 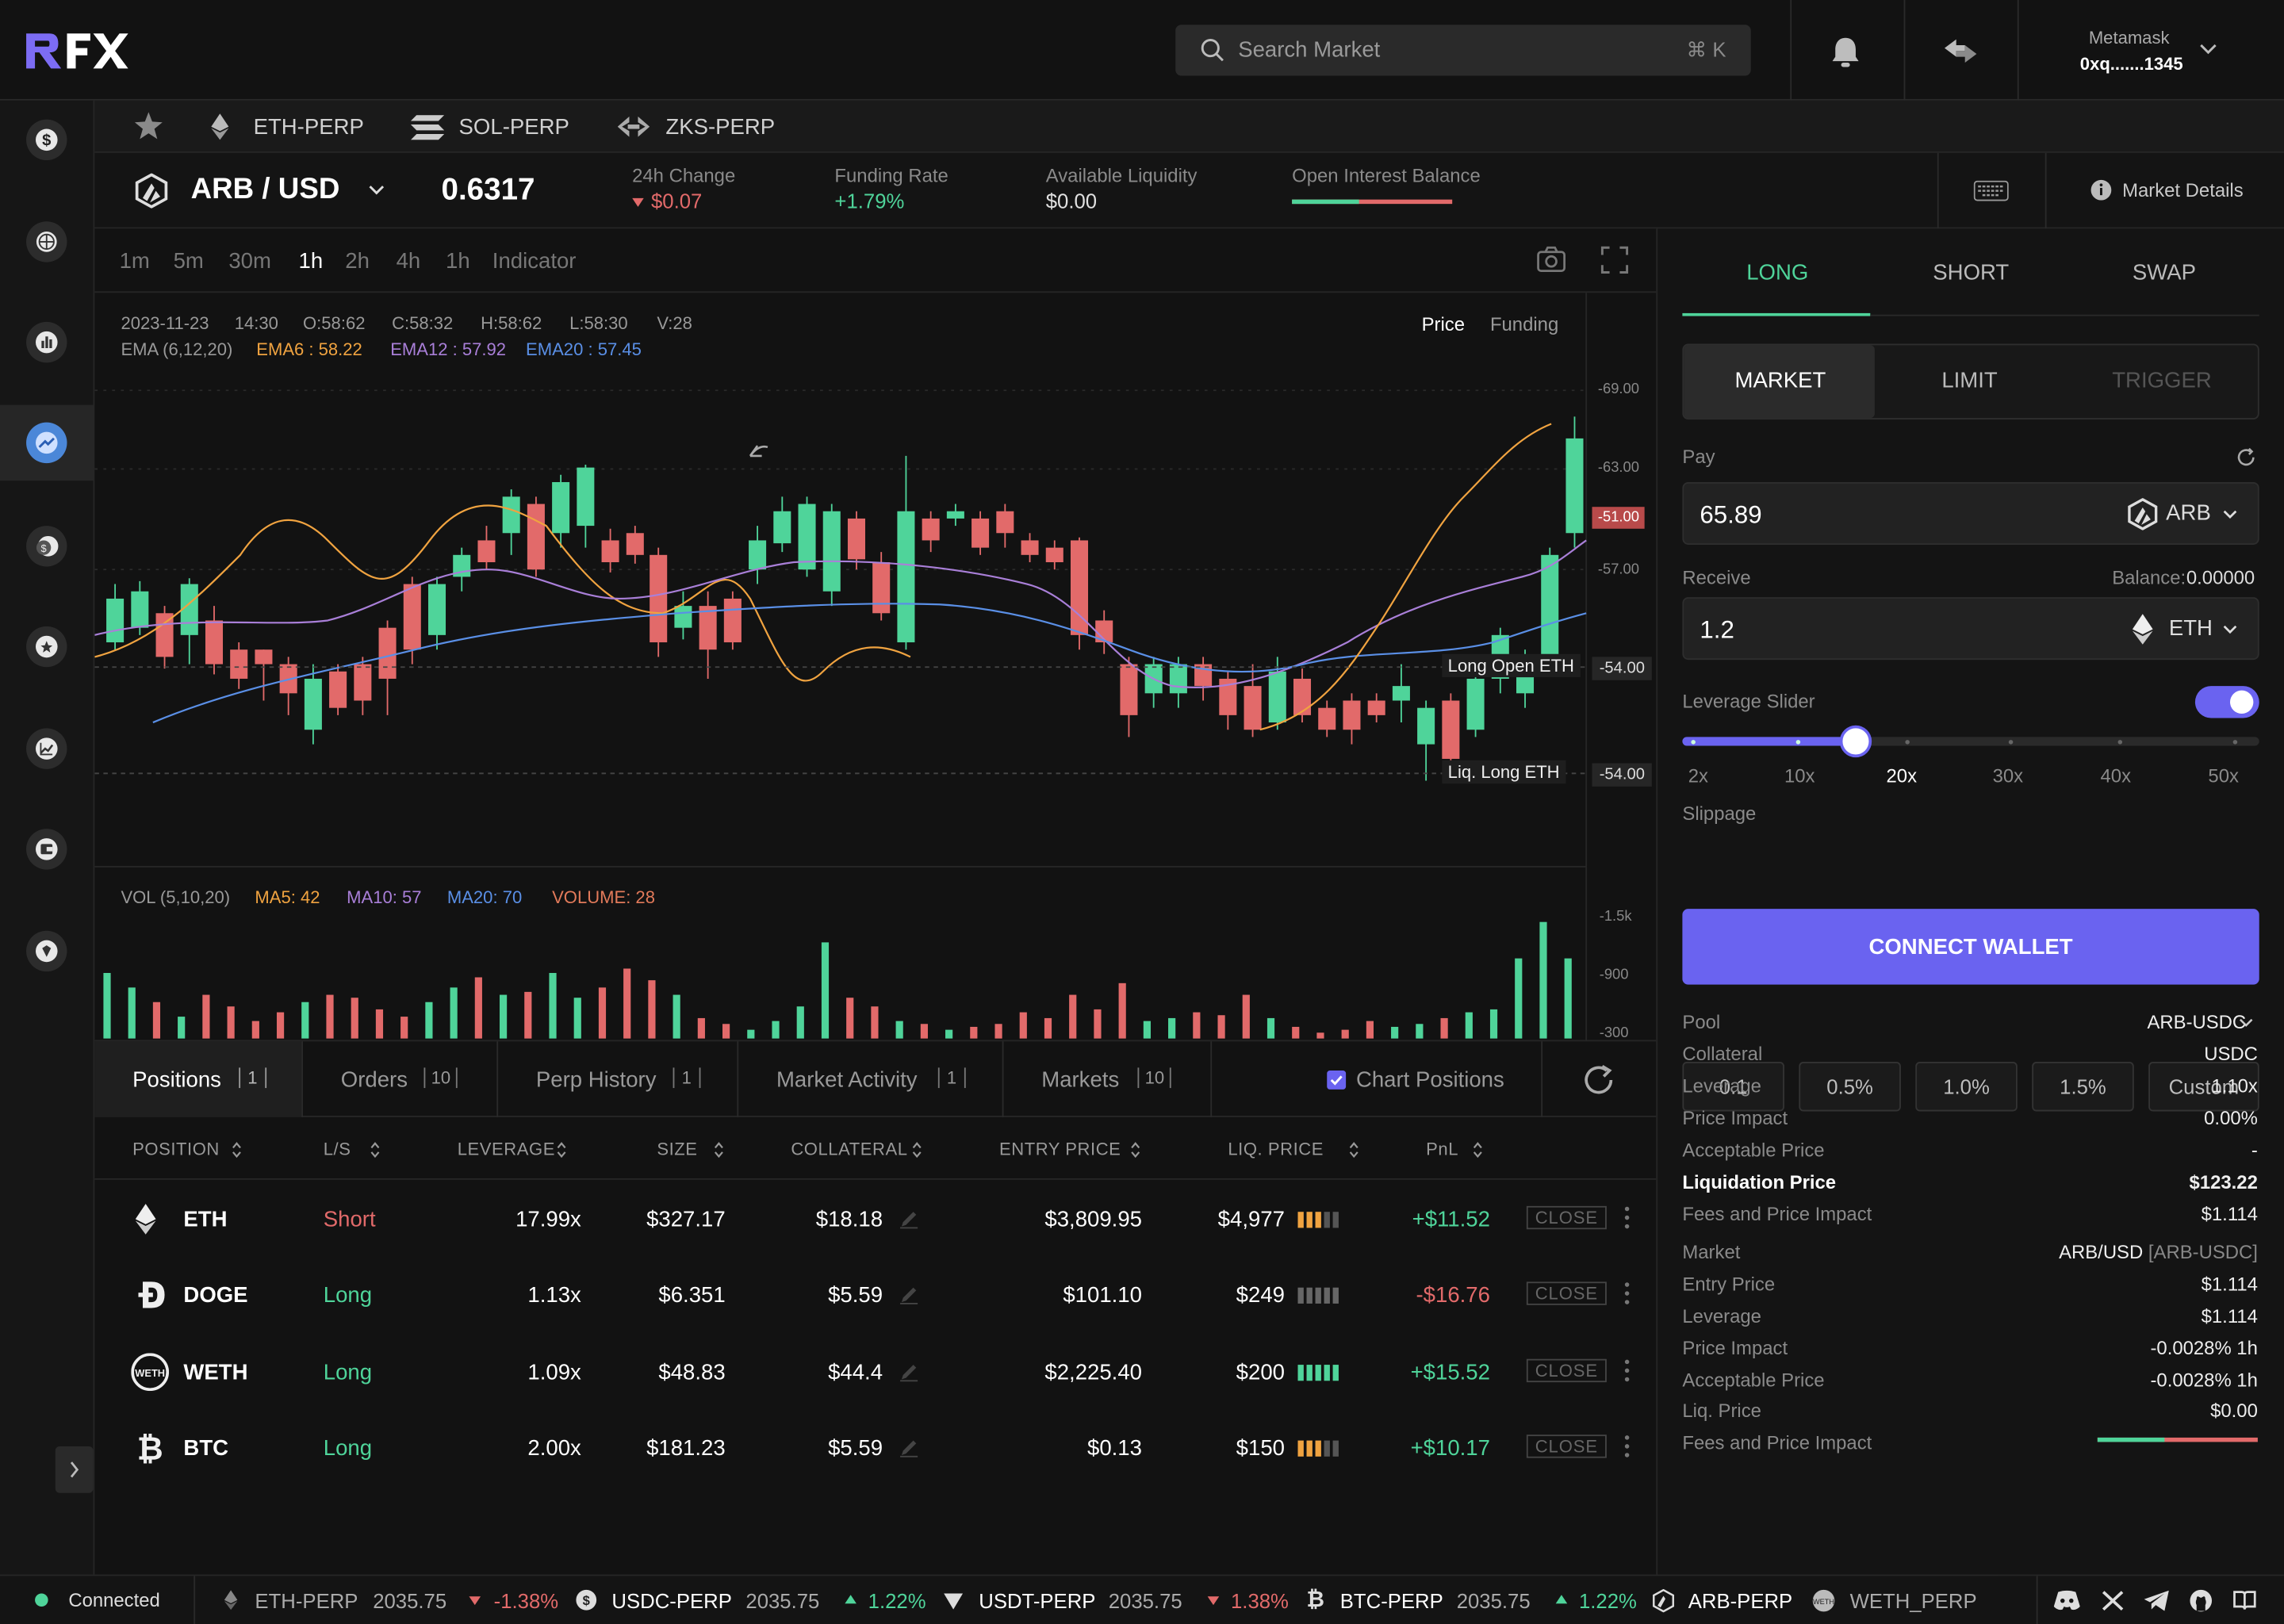 What do you see at coordinates (2190, 628) in the screenshot?
I see `receive-token: ETH` at bounding box center [2190, 628].